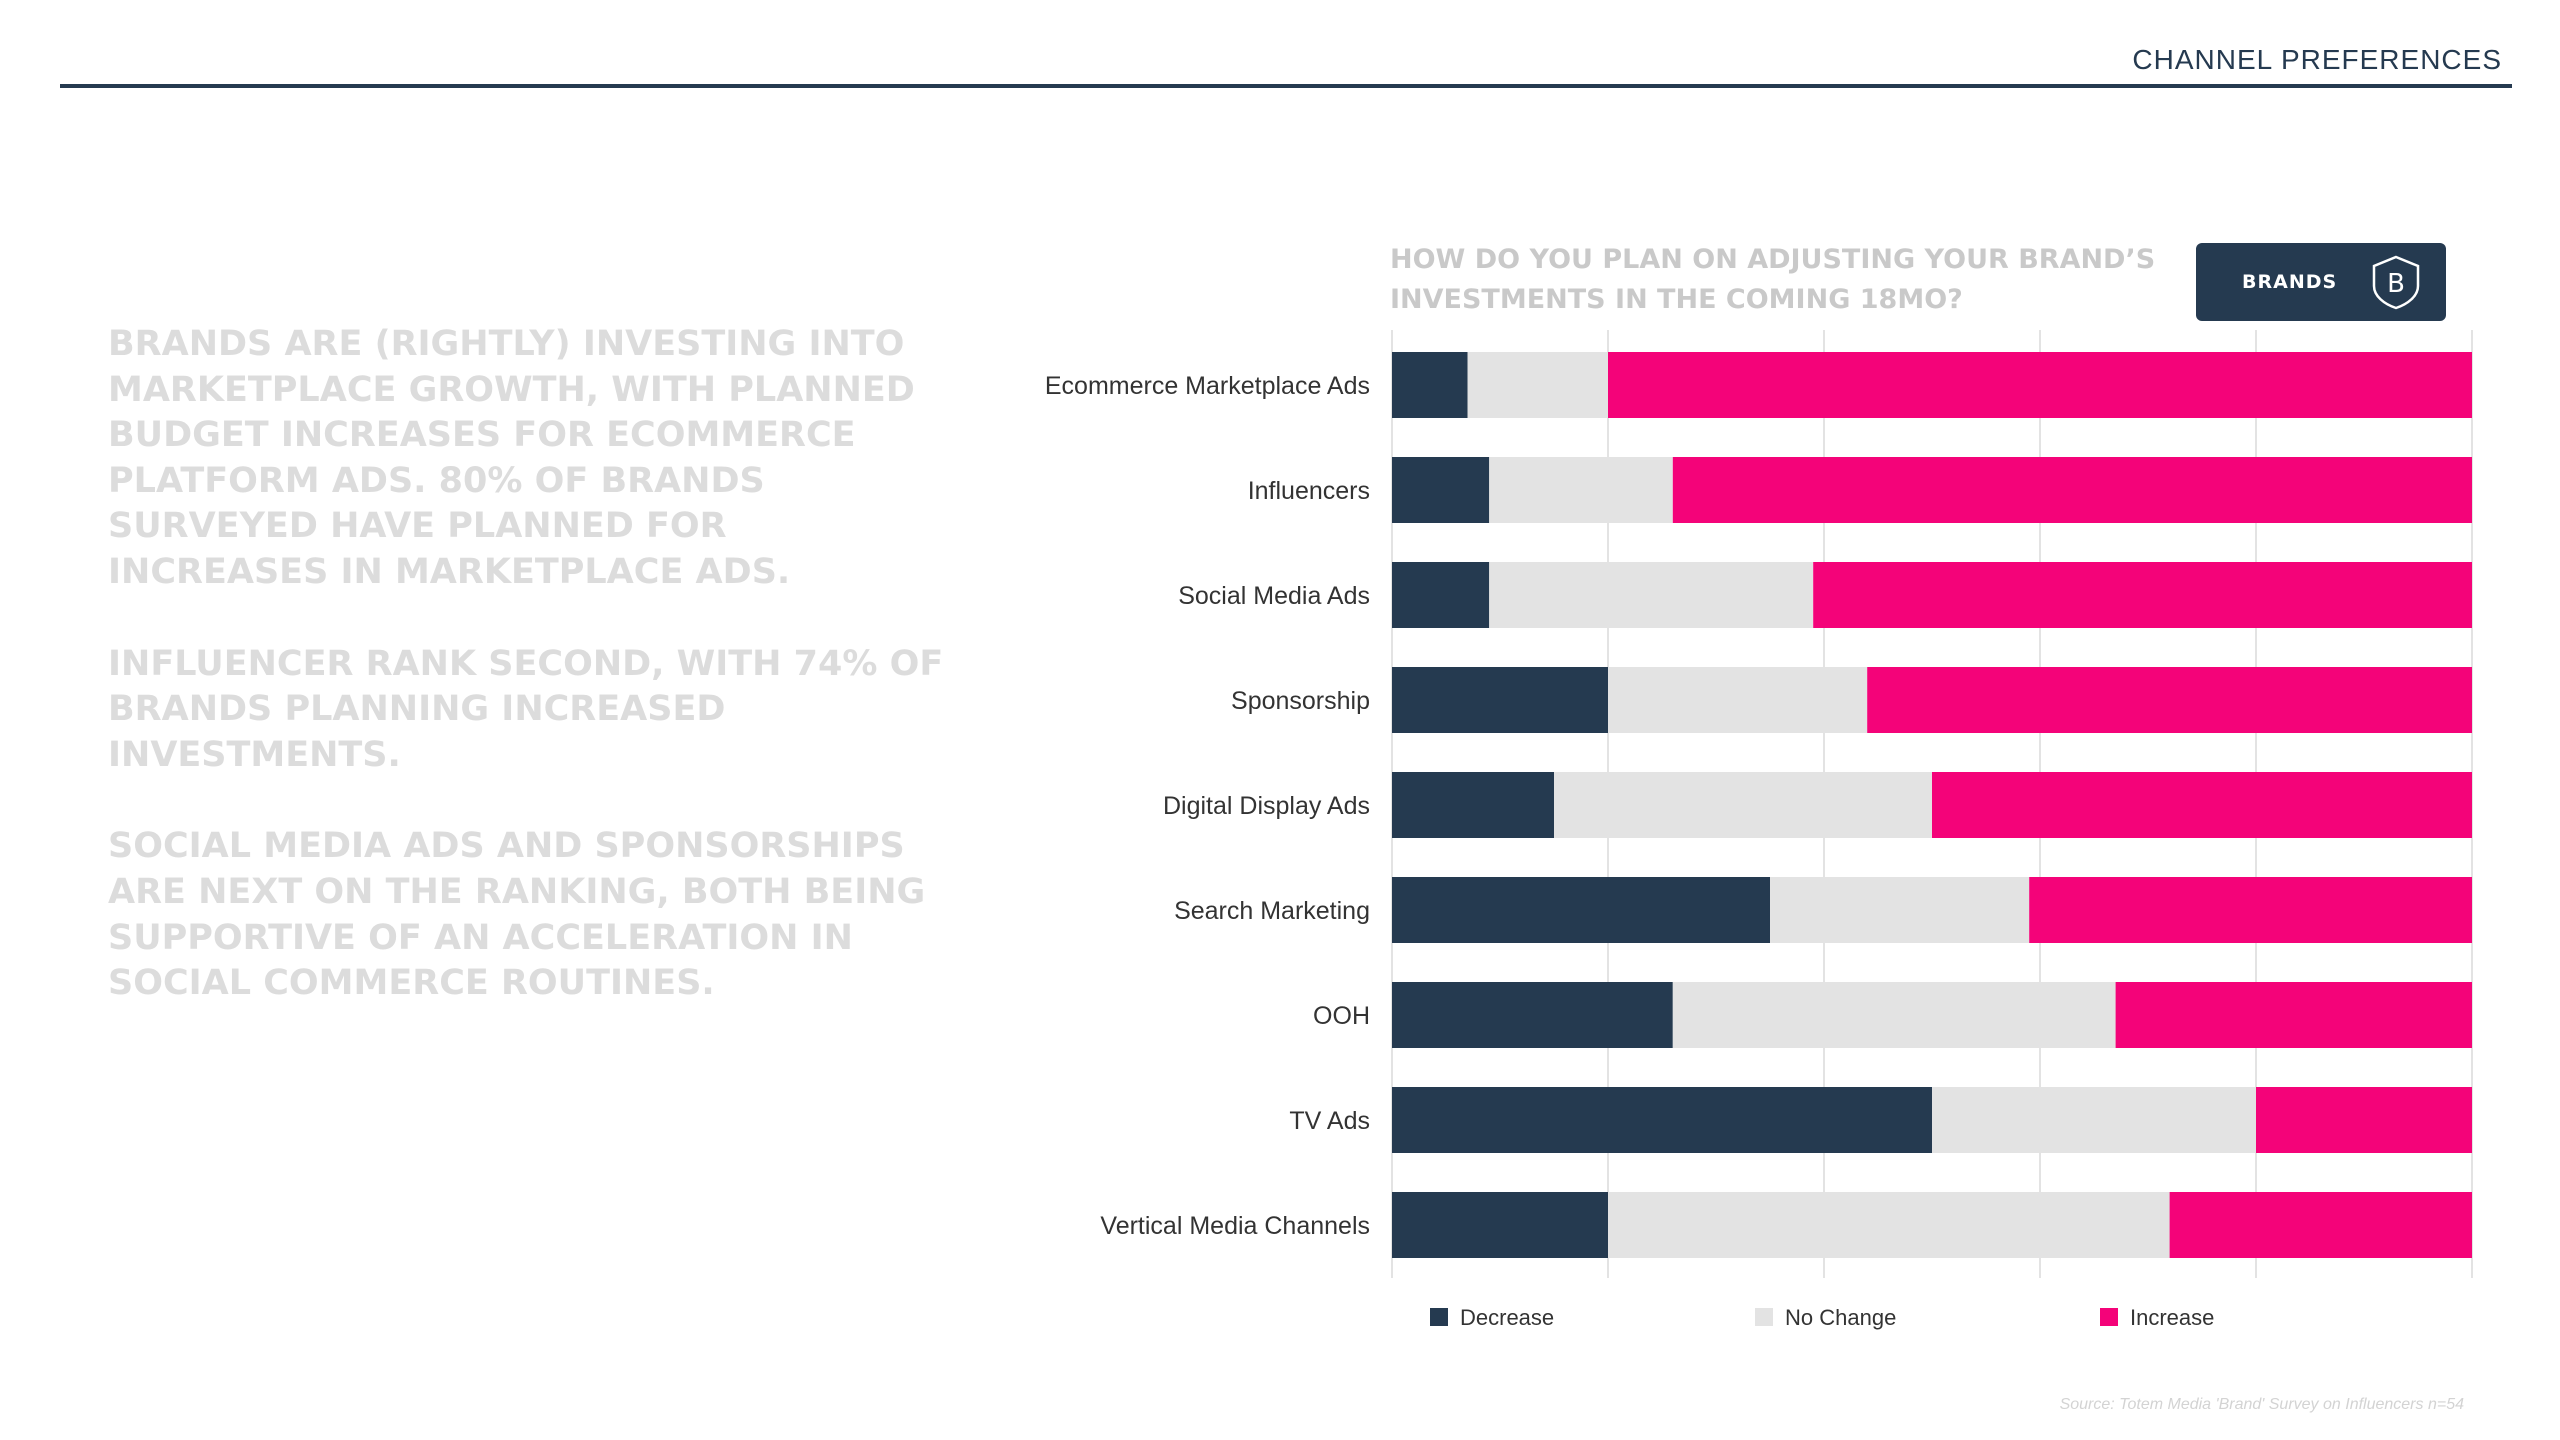  I want to click on legend-label: Decrease, so click(1507, 1317).